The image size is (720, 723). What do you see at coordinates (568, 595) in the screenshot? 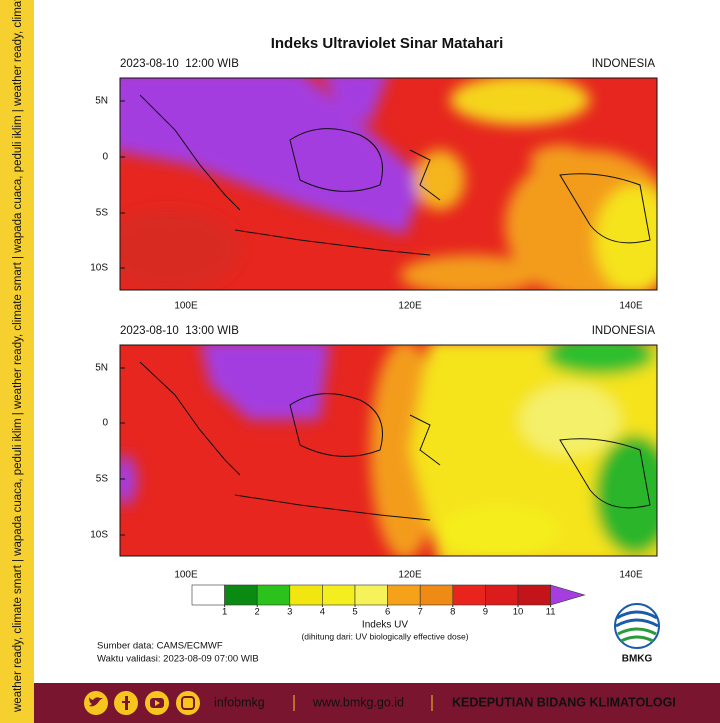
I see `colorbar-arrow` at bounding box center [568, 595].